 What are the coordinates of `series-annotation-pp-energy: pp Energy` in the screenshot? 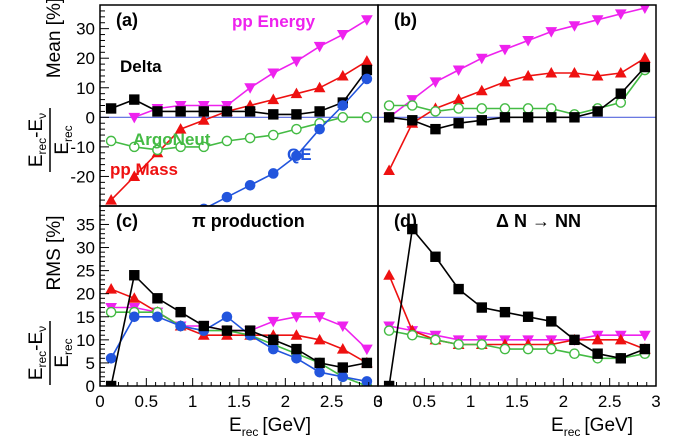 It's located at (274, 21).